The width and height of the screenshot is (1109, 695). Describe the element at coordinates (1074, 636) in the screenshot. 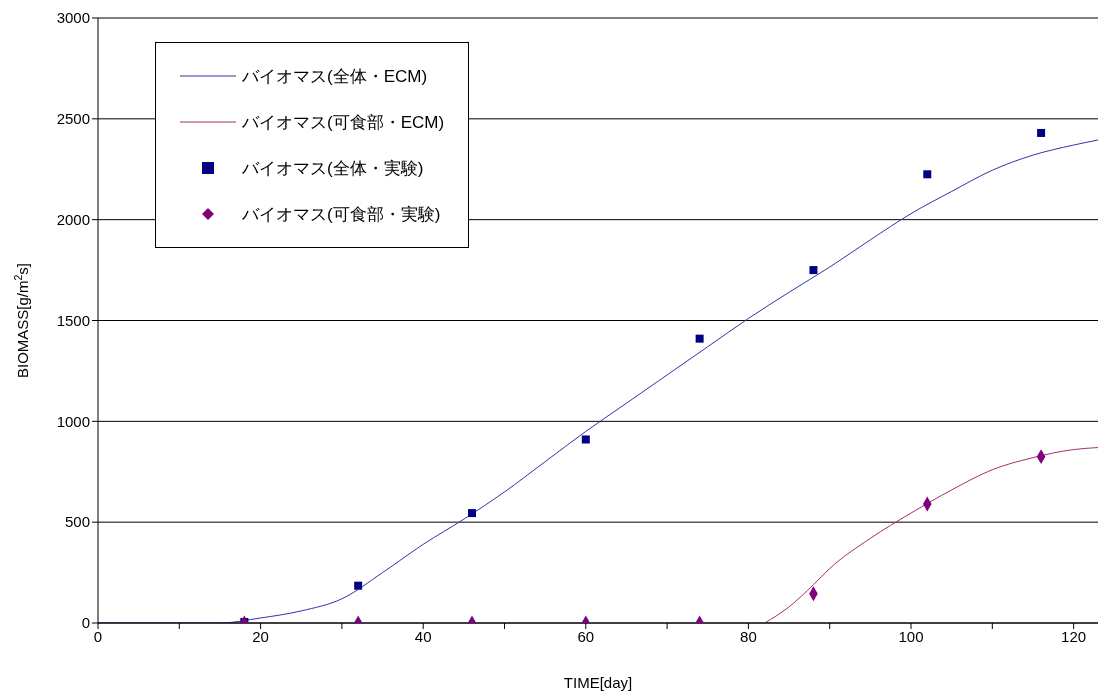

I see `x-tick-label: 120` at that location.